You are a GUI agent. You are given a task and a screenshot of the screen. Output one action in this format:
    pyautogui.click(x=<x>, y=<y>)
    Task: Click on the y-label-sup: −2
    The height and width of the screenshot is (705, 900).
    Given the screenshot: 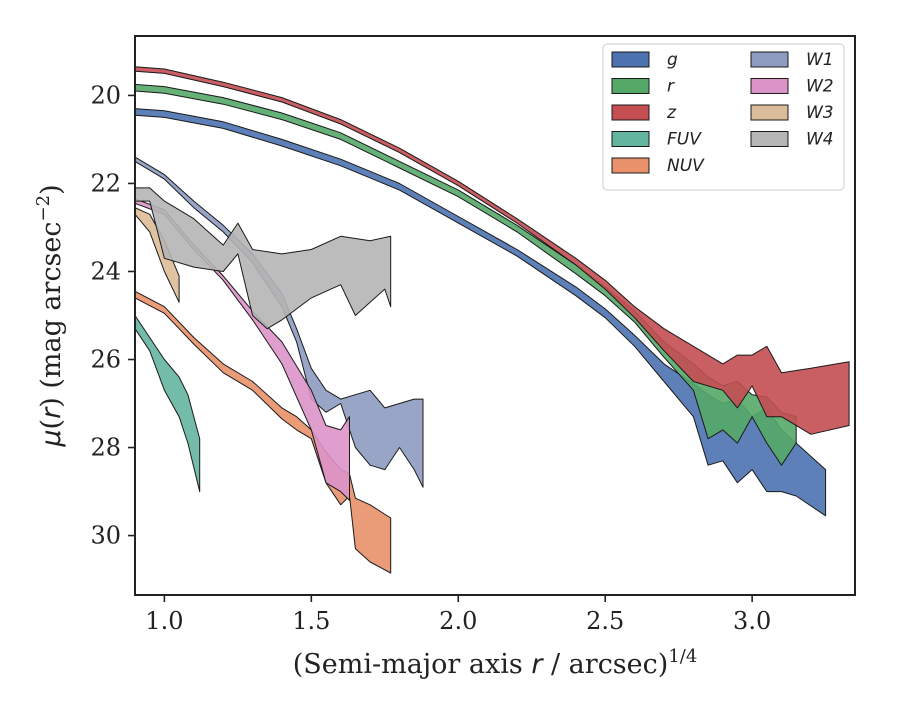 What is the action you would take?
    pyautogui.click(x=43, y=208)
    